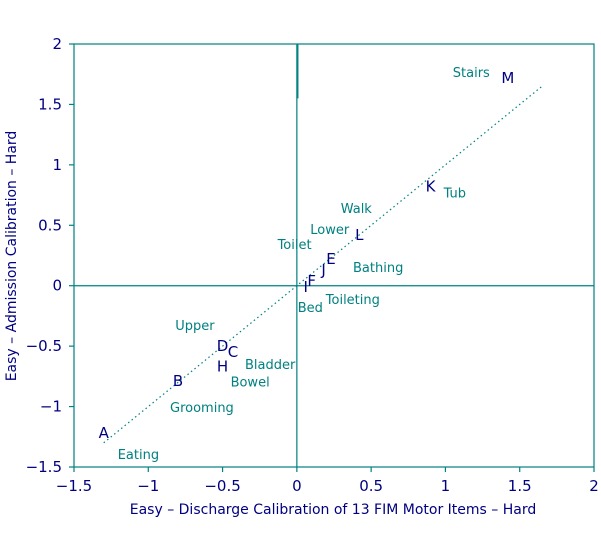  I want to click on point-name-label: Toilet, so click(294, 245).